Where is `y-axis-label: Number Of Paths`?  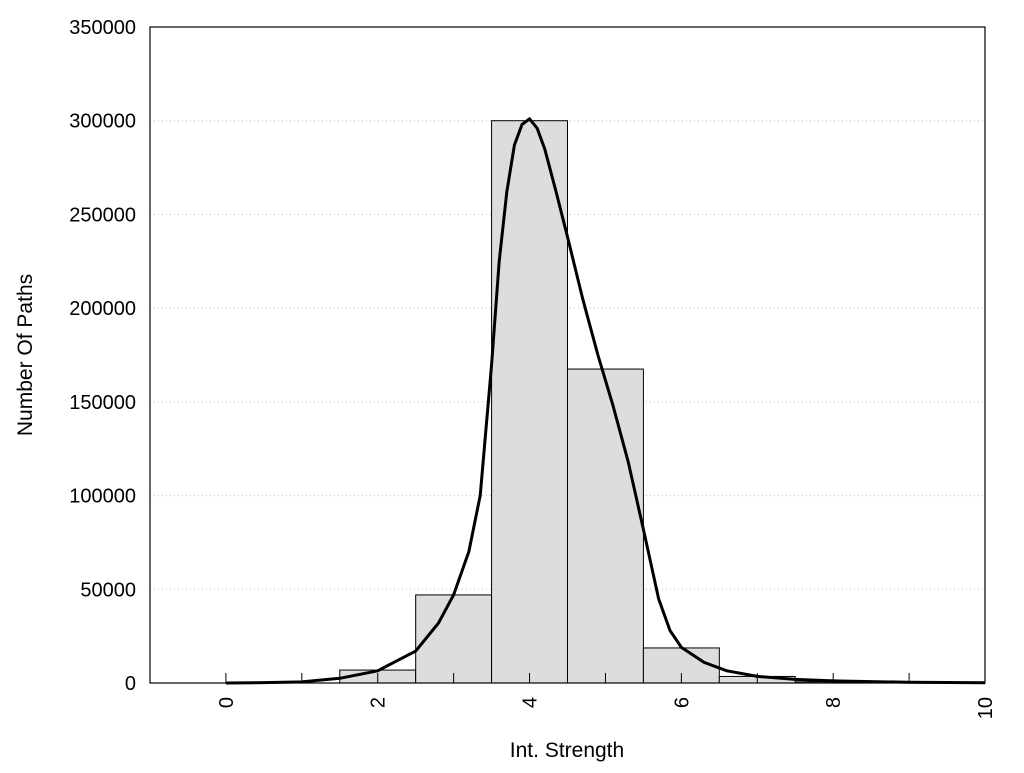
y-axis-label: Number Of Paths is located at coordinates (25, 355).